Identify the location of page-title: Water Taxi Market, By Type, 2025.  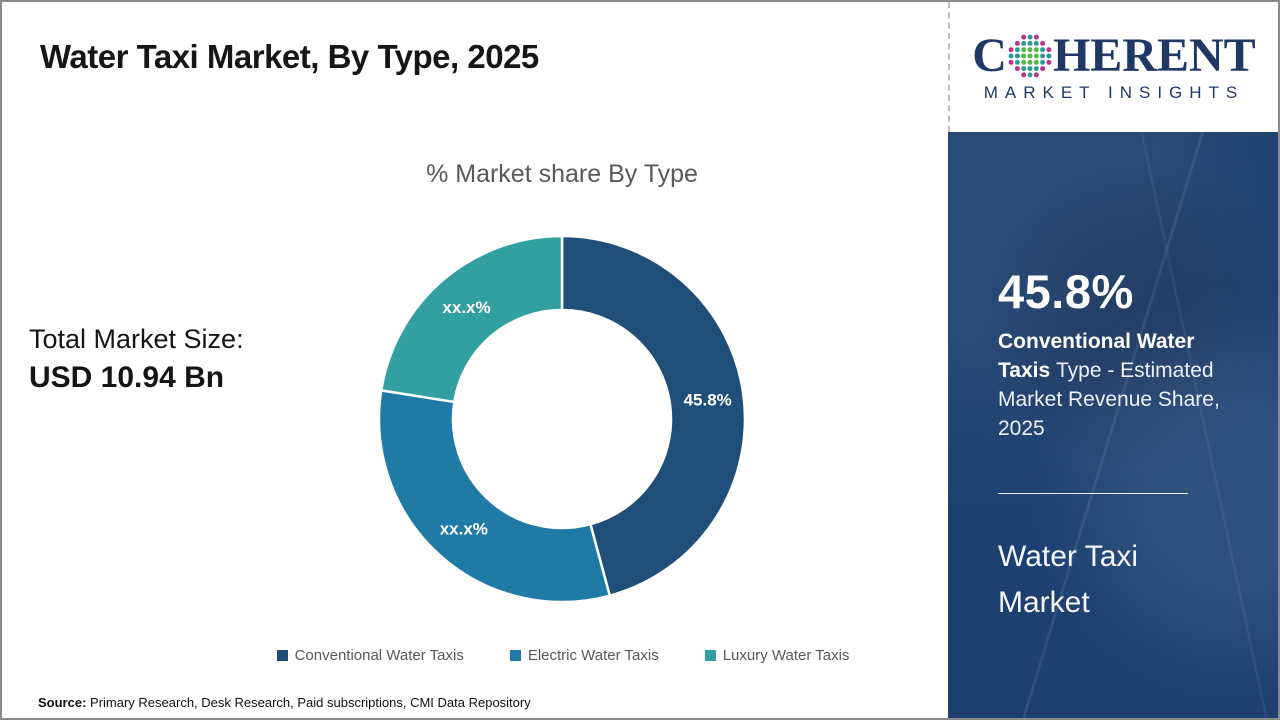
(289, 56).